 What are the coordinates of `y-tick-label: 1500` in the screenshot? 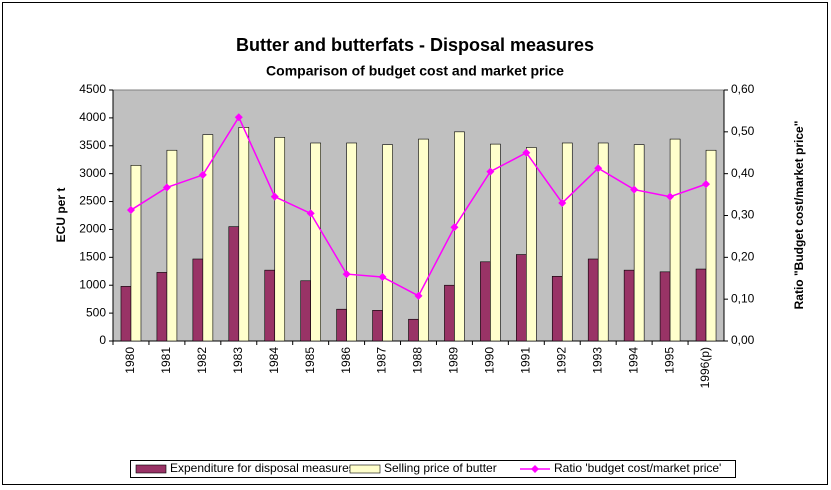 It's located at (92, 257).